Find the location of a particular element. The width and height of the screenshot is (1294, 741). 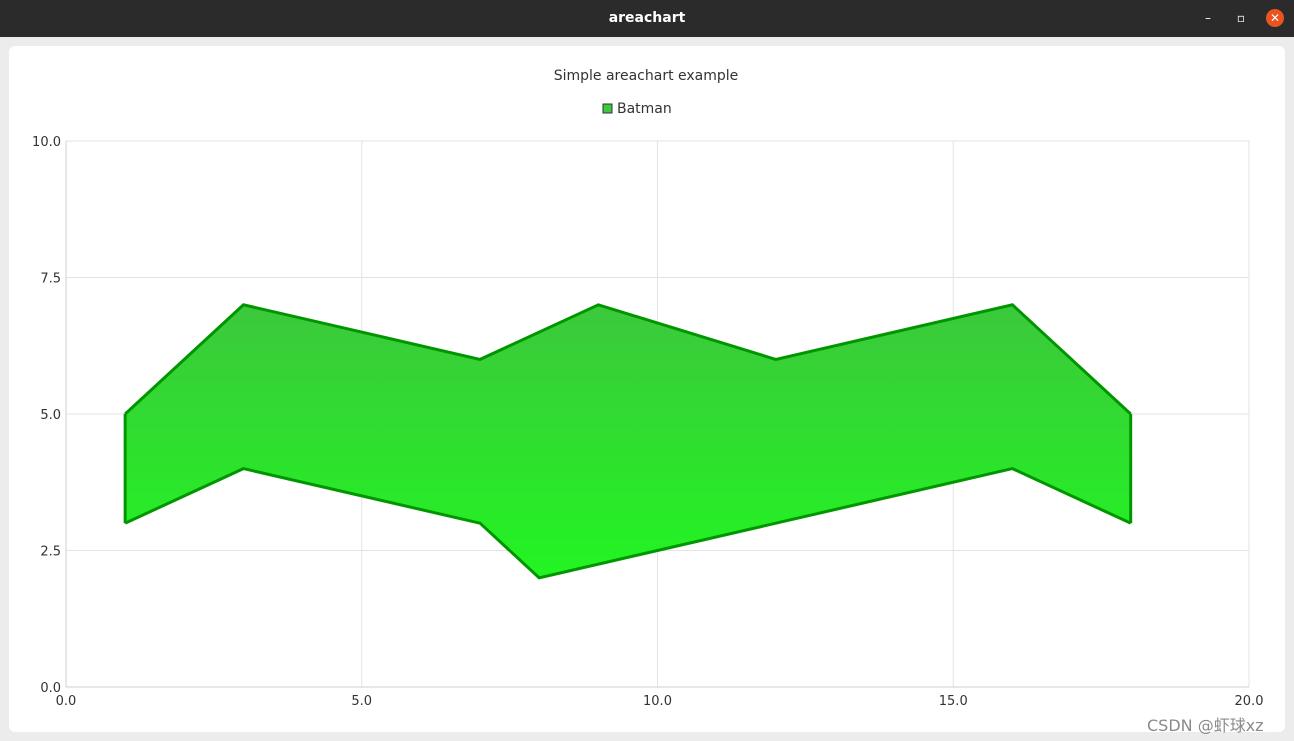

x-tick-label: 20.0 is located at coordinates (1249, 701).